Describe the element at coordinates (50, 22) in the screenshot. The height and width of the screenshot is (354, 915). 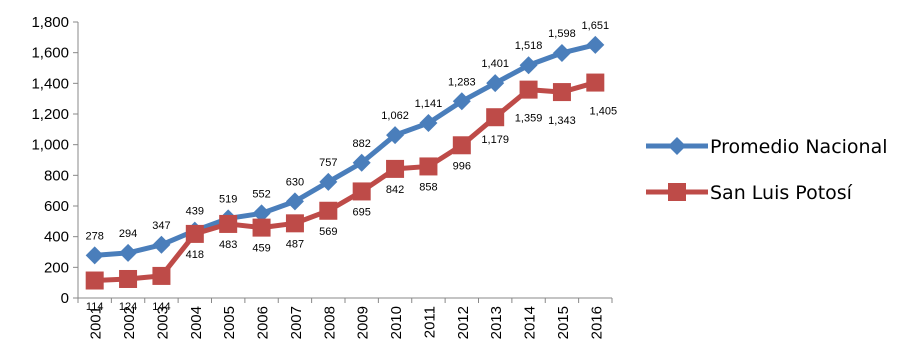
I see `y-tick-label: 1,800` at that location.